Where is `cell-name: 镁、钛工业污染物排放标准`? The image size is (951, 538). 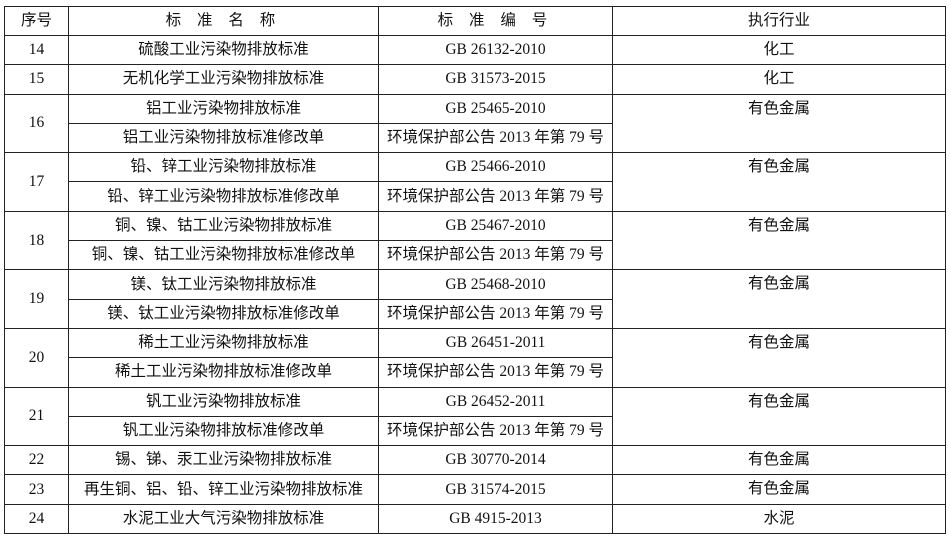 cell-name: 镁、钛工业污染物排放标准 is located at coordinates (223, 284).